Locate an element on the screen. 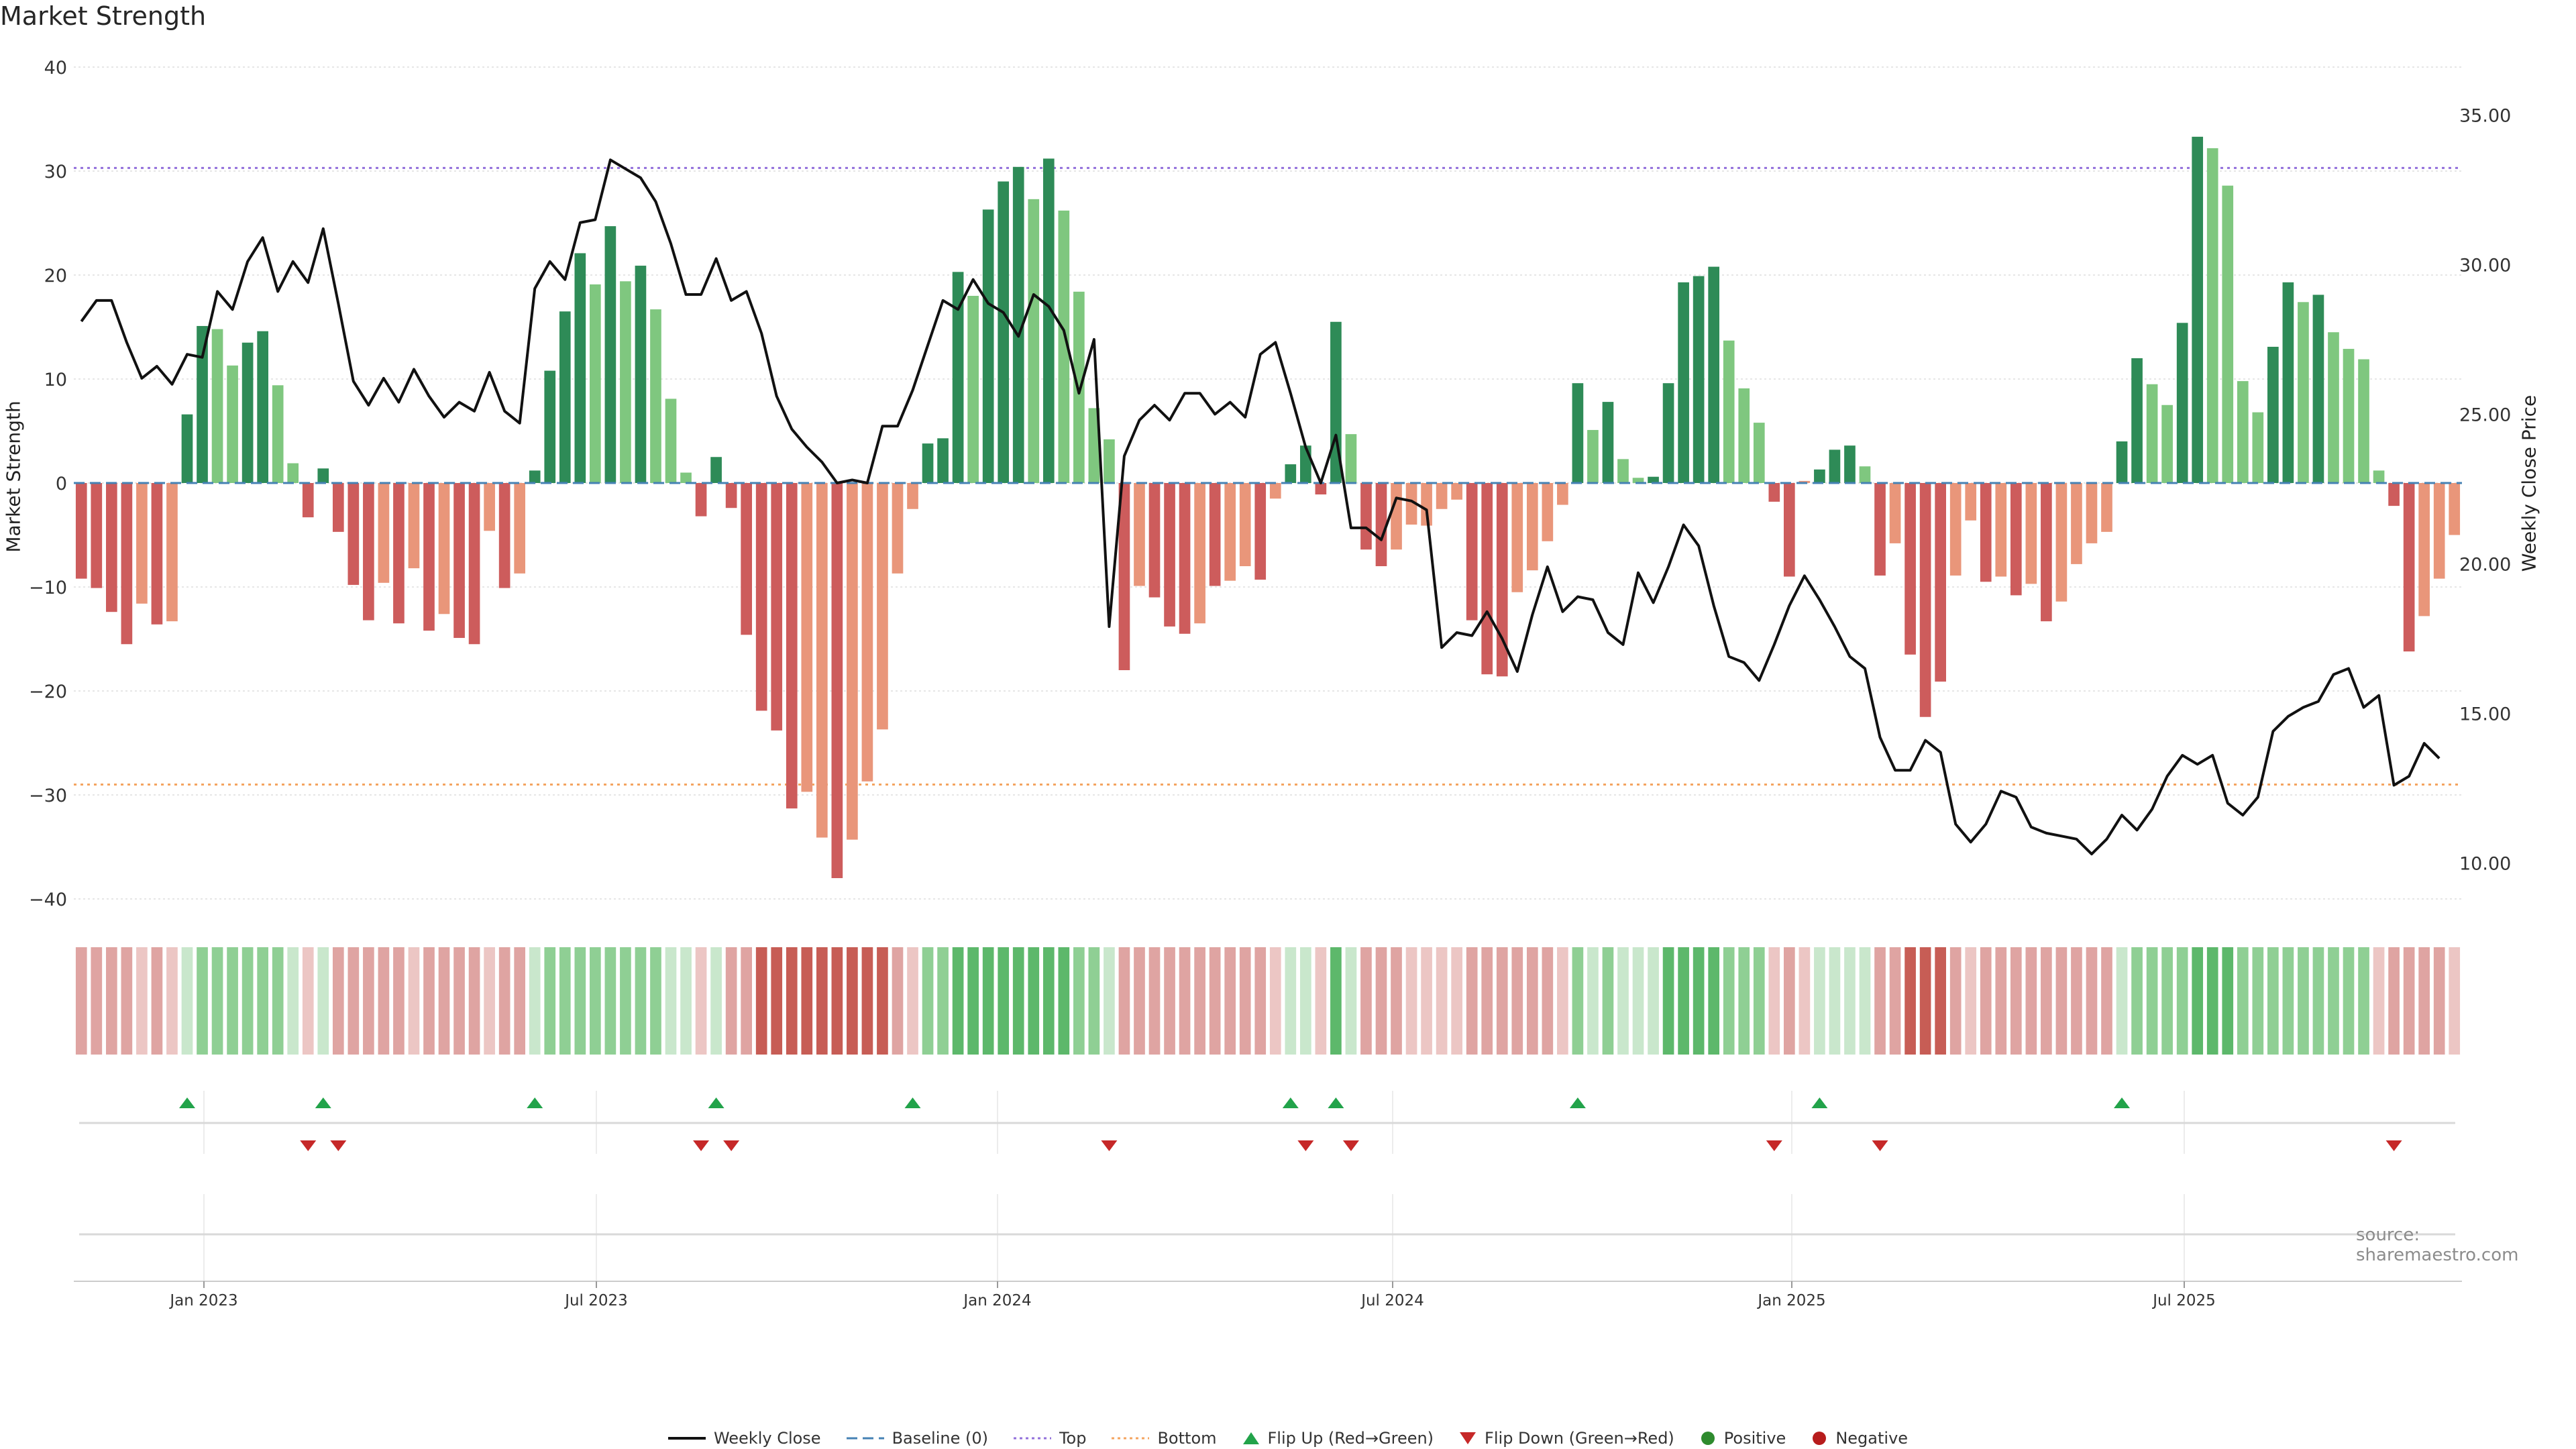  legend-negative: Negative is located at coordinates (1859, 1438).